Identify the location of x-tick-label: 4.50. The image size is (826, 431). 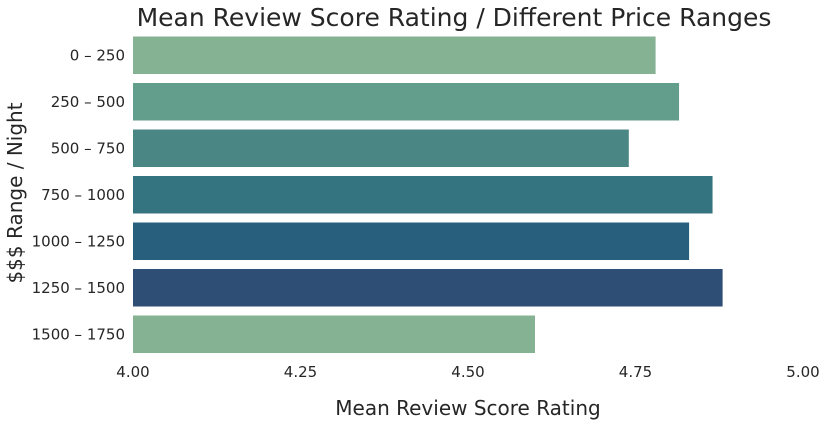
(467, 372).